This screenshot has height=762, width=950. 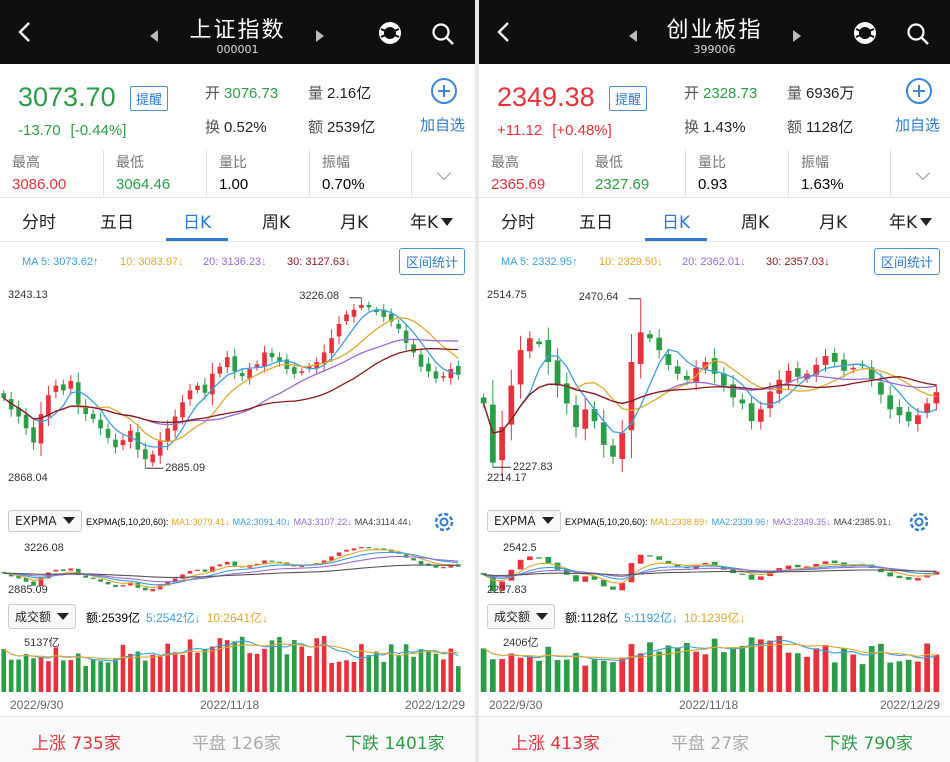 I want to click on ma20-value: 20: 2362.01↓, so click(x=714, y=262).